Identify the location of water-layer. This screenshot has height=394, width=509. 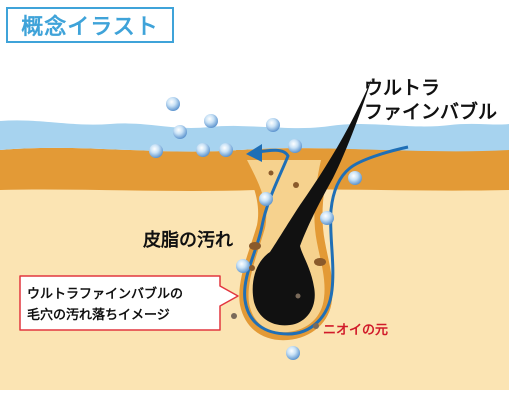
(254, 135).